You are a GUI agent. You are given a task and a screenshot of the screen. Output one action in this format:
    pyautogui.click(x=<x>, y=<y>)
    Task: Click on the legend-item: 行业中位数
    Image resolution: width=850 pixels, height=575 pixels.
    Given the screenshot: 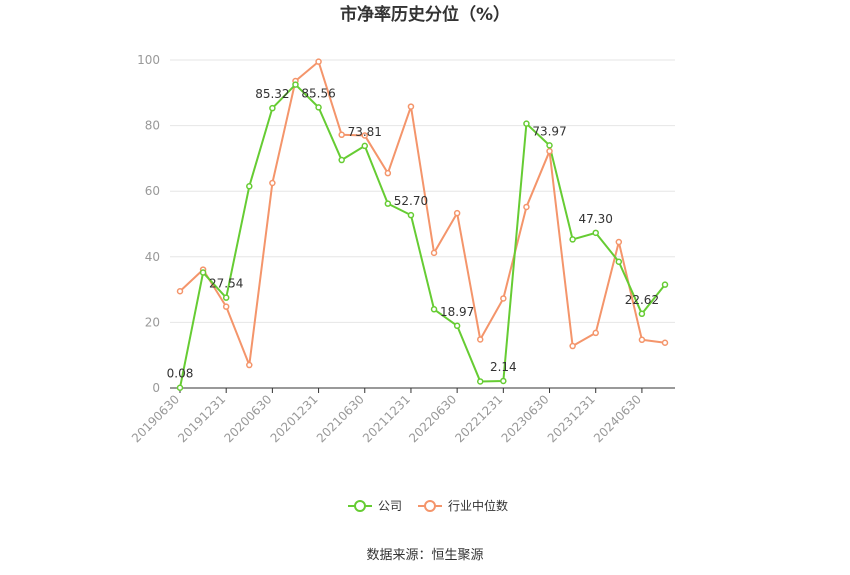 What is the action you would take?
    pyautogui.click(x=463, y=505)
    